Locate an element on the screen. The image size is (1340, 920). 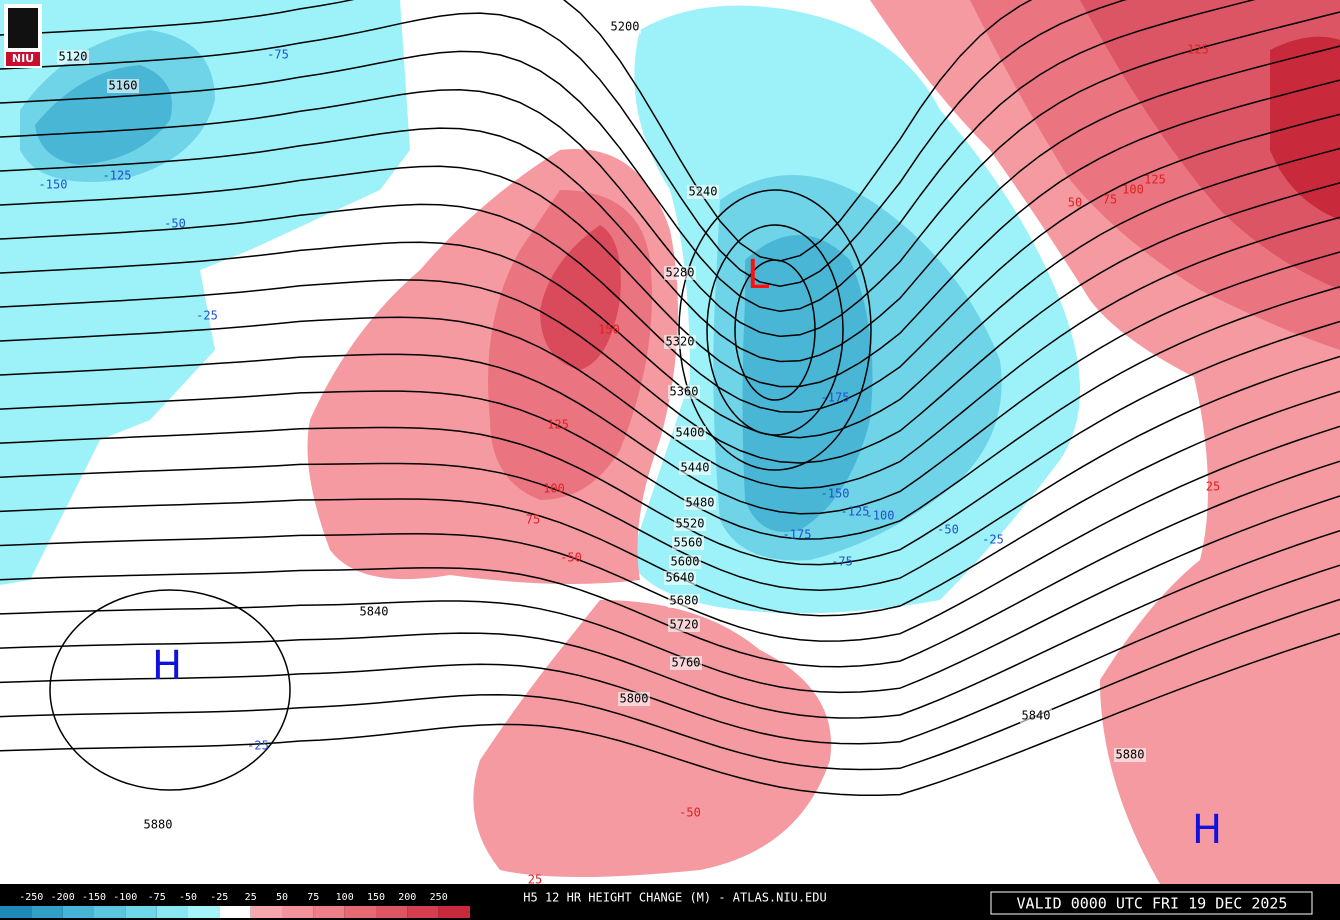
colorbar-label: -250 is located at coordinates (31, 897).